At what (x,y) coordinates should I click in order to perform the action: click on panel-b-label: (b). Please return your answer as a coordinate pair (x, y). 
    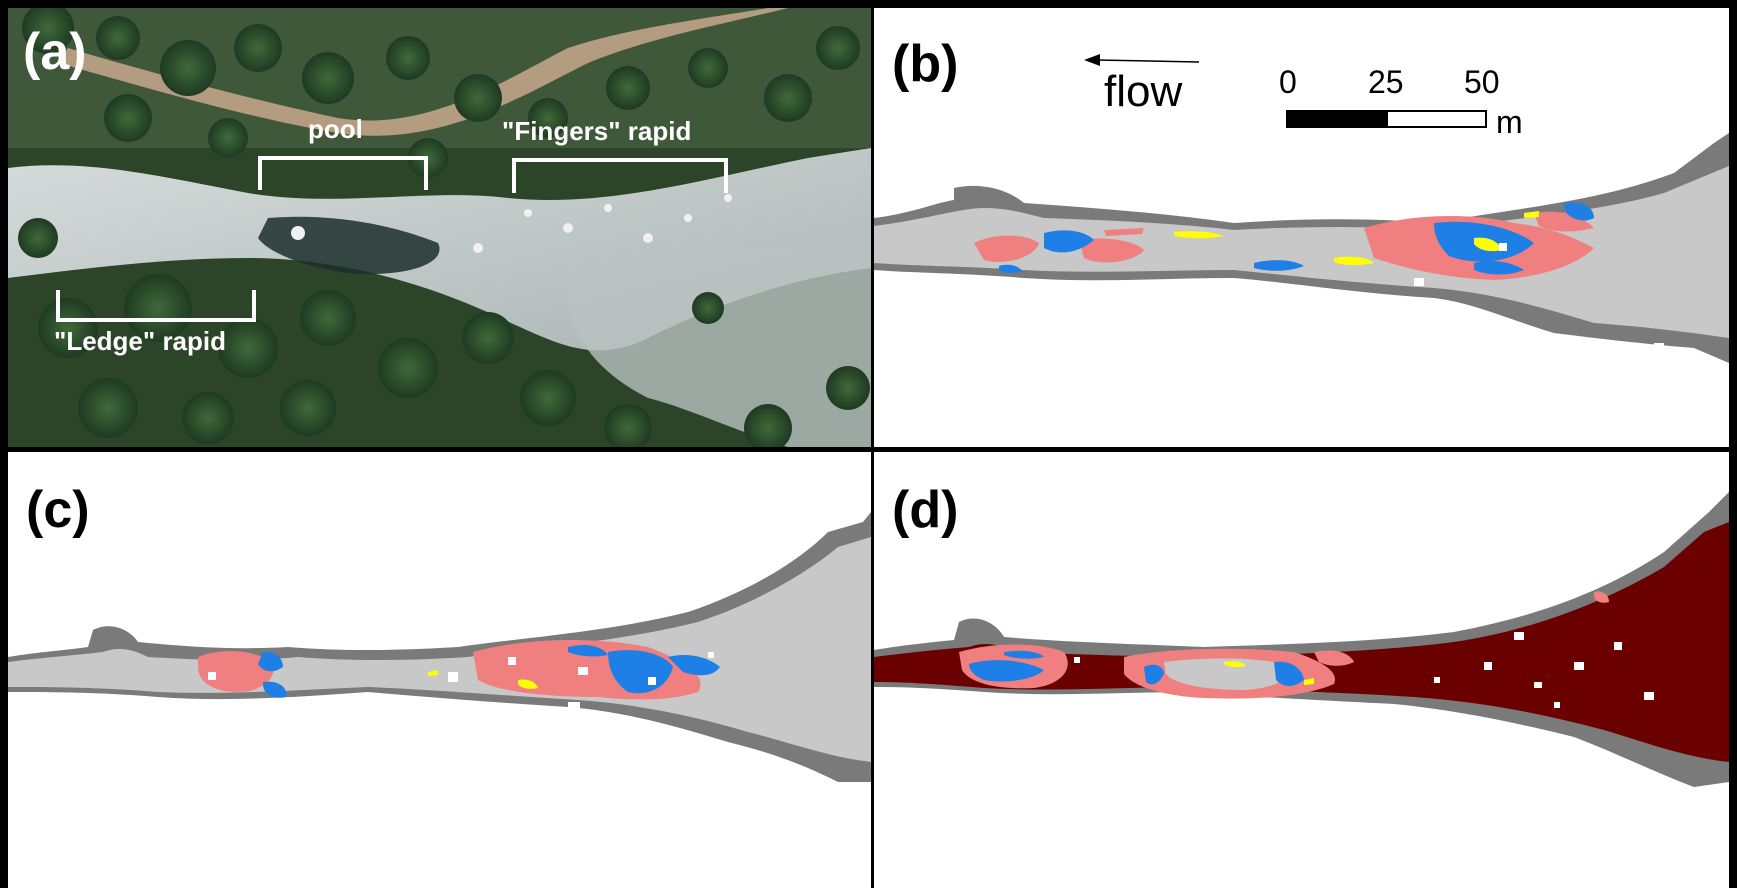
    Looking at the image, I should click on (925, 64).